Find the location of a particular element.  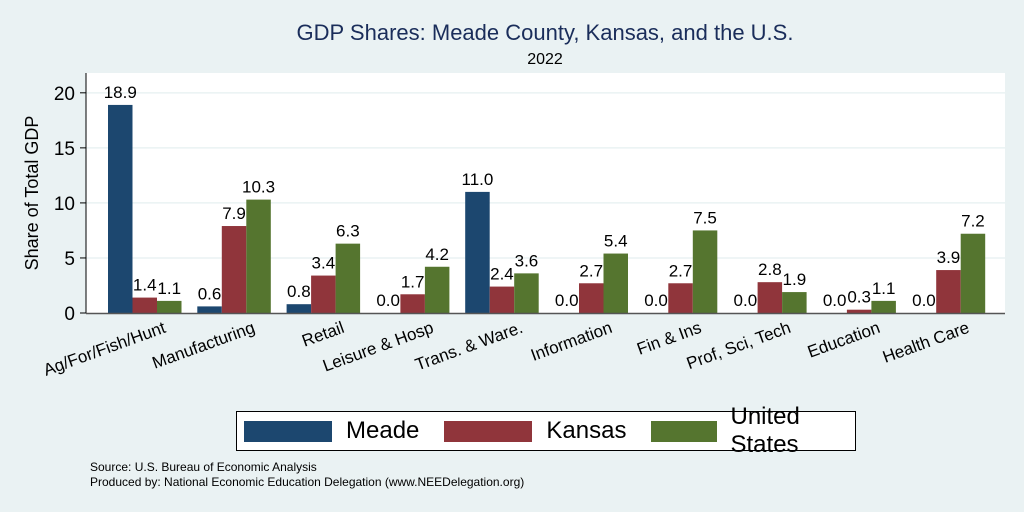

data-label: 1.9 is located at coordinates (795, 279).